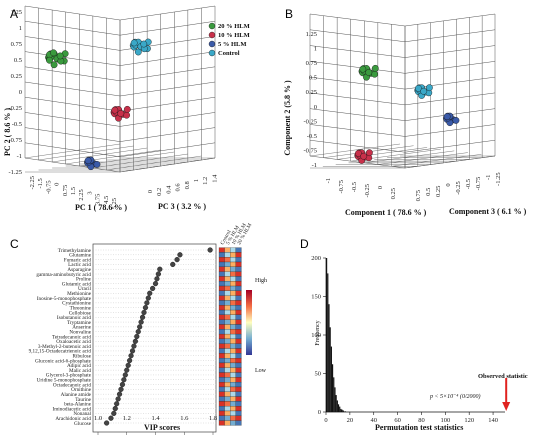 The height and width of the screenshot is (437, 550). Describe the element at coordinates (15, 140) in the screenshot. I see `y-tick-label: -0.75` at that location.